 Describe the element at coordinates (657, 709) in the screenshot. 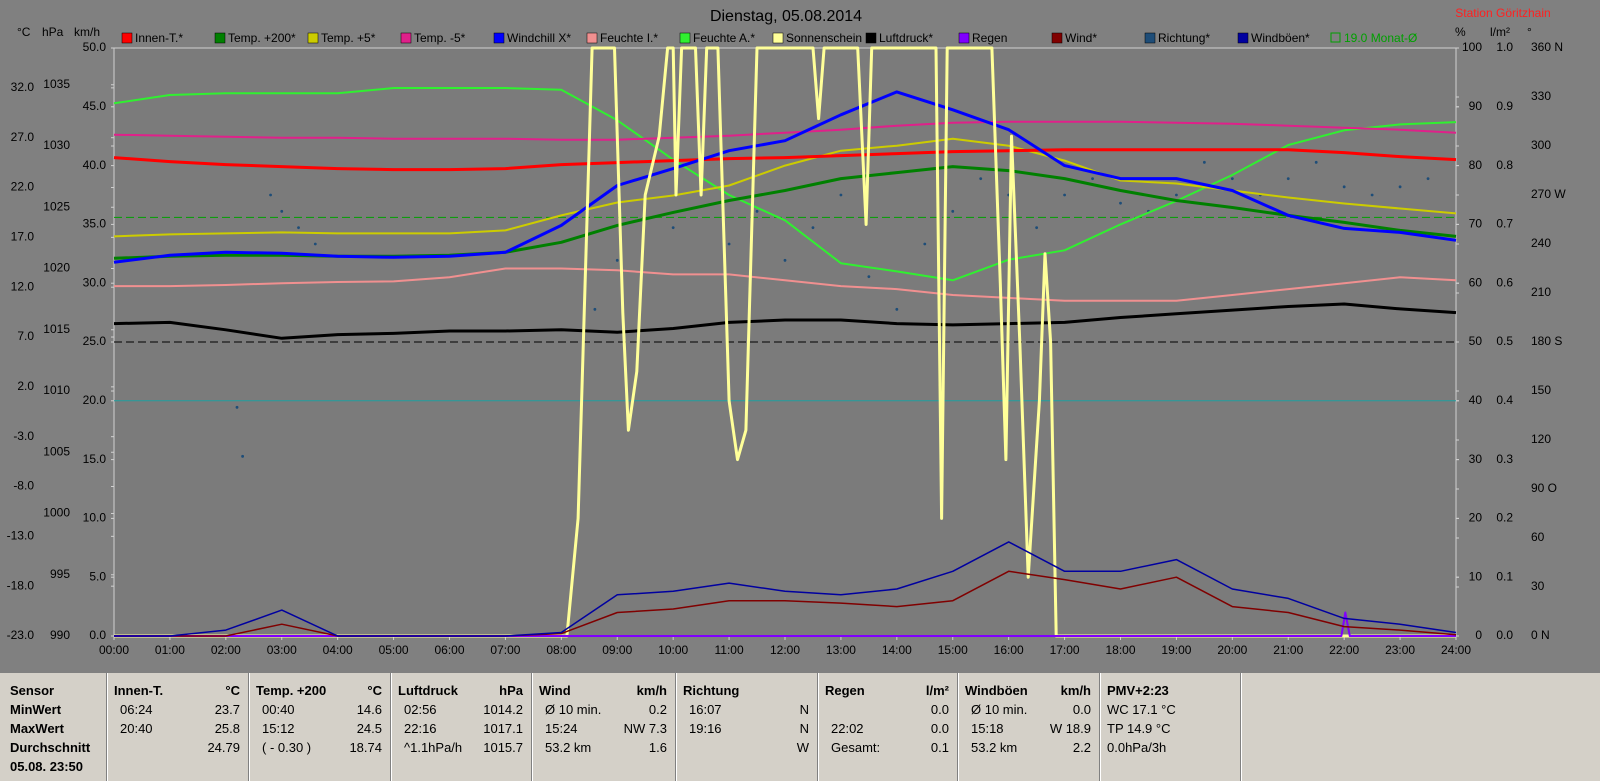

I see `table-cell: 0.2` at that location.